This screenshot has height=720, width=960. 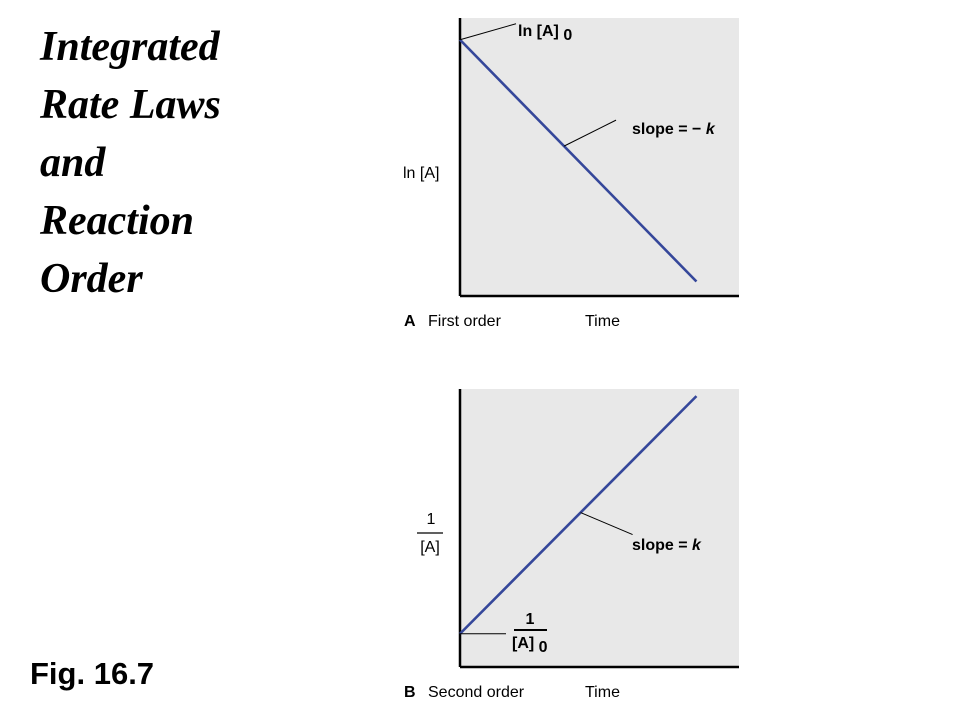 I want to click on intercept-label-a-text: ln [A], so click(x=538, y=31).